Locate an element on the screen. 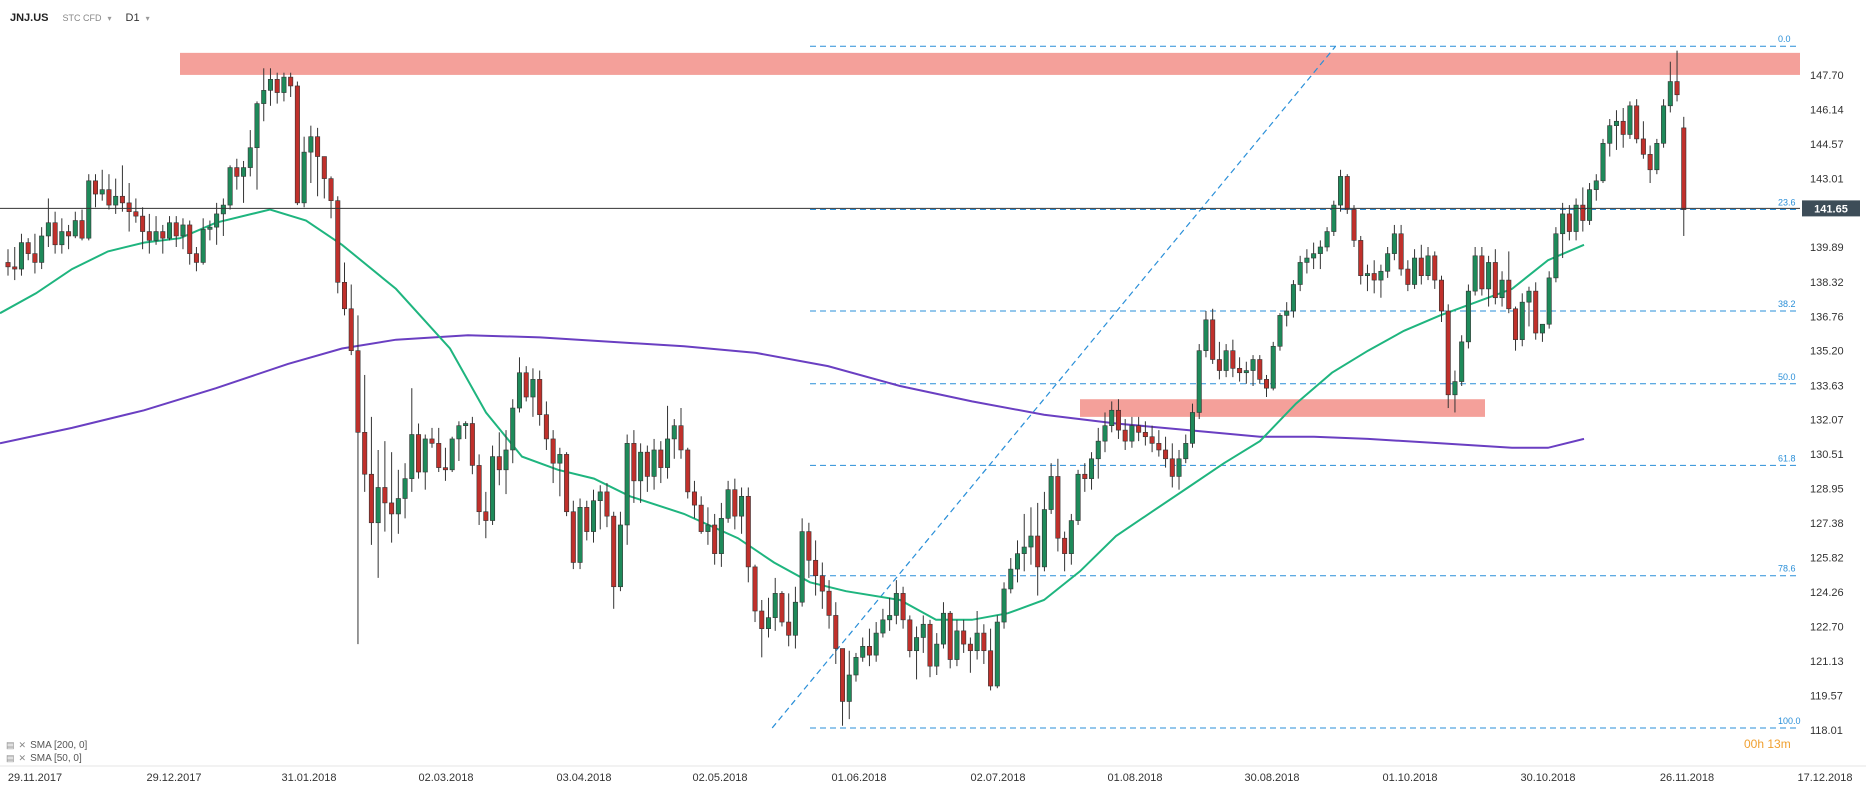 The image size is (1866, 794). countdown-timer: 00h 13m is located at coordinates (1767, 744).